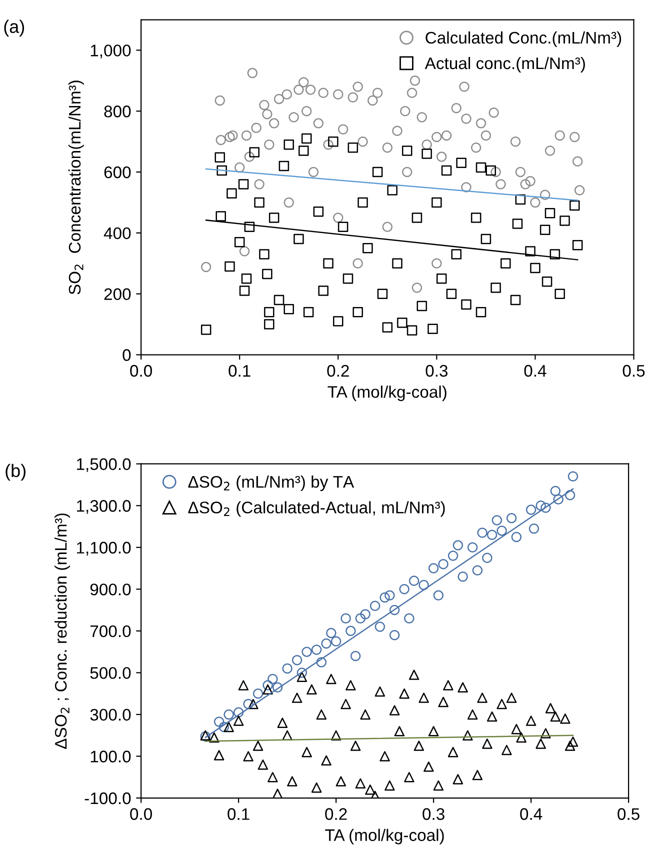 This screenshot has height=859, width=650. Describe the element at coordinates (504, 64) in the screenshot. I see `legend-label: Actual conc.(mL/Nm³)` at that location.